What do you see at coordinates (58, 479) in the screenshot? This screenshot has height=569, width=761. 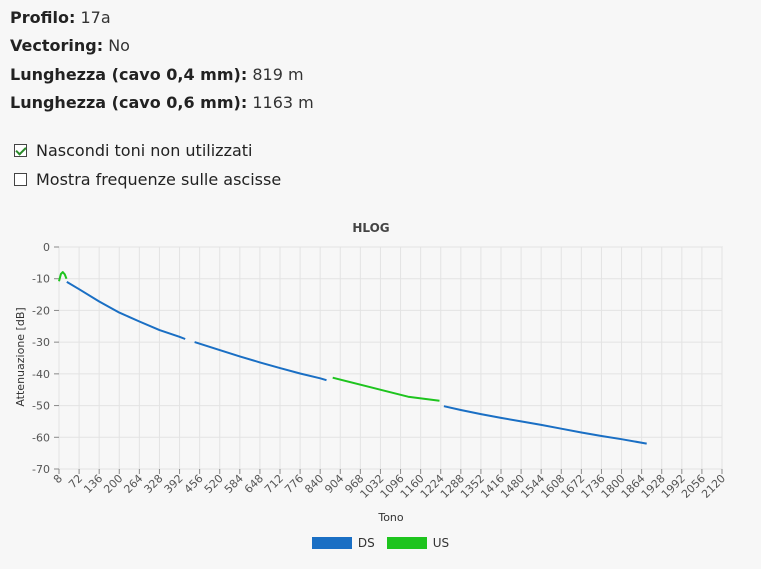 I see `x-tick-label: 8` at bounding box center [58, 479].